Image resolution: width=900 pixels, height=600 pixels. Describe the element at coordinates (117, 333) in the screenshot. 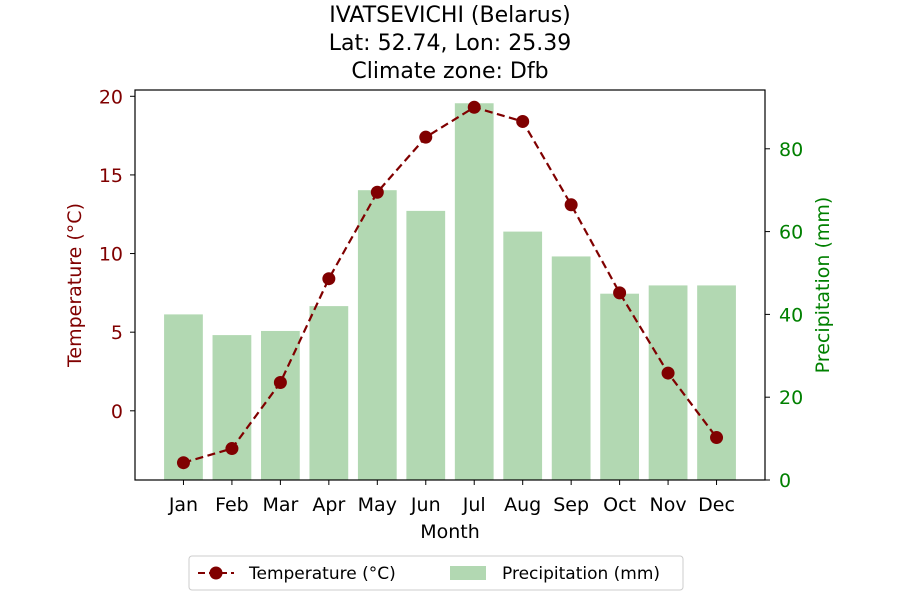

I see `left-tick-label: 5` at that location.